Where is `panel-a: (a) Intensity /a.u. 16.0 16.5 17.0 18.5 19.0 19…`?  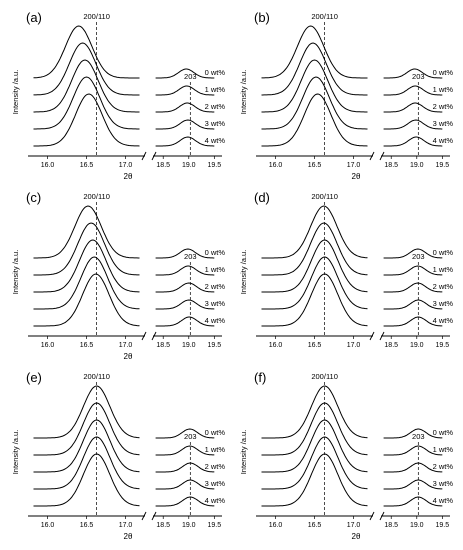
panel-a: (a) Intensity /a.u. 16.0 16.5 17.0 18.5 19.0 19… is located at coordinates (118, 95).